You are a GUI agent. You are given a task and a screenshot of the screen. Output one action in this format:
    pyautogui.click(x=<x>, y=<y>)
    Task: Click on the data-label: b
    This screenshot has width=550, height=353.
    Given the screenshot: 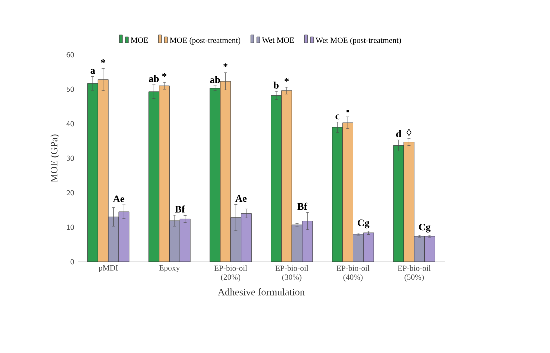 What is the action you would take?
    pyautogui.click(x=276, y=85)
    